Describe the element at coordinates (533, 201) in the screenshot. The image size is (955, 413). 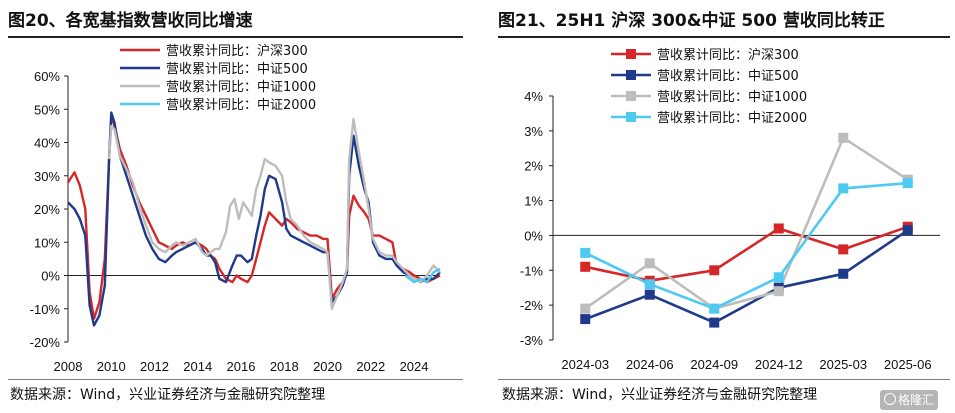
I see `right-y-tick-label: 1%` at that location.